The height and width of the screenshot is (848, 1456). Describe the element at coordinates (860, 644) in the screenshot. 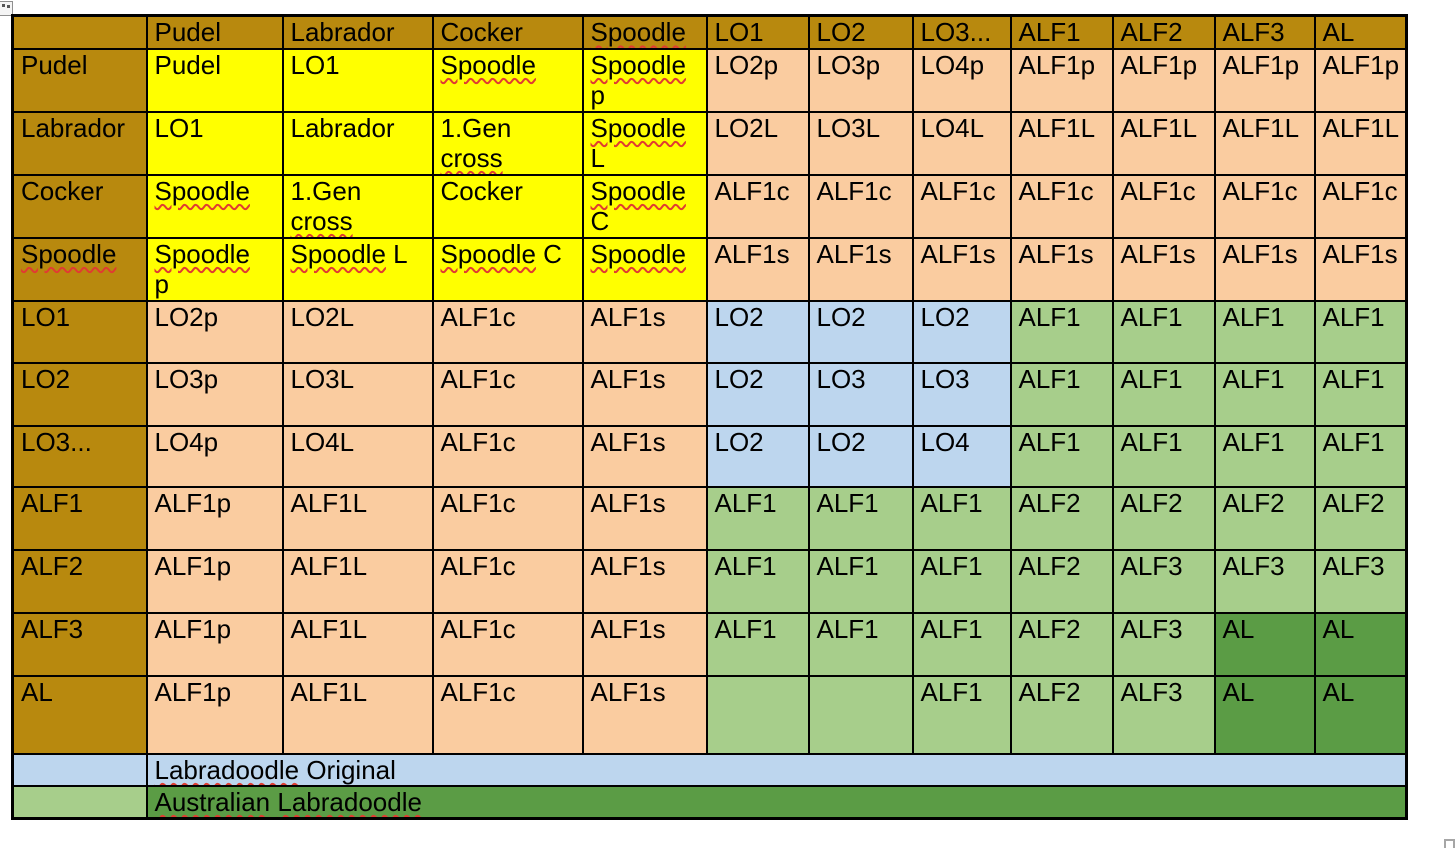

I see `cell-alf3-lo2: ALF1` at that location.